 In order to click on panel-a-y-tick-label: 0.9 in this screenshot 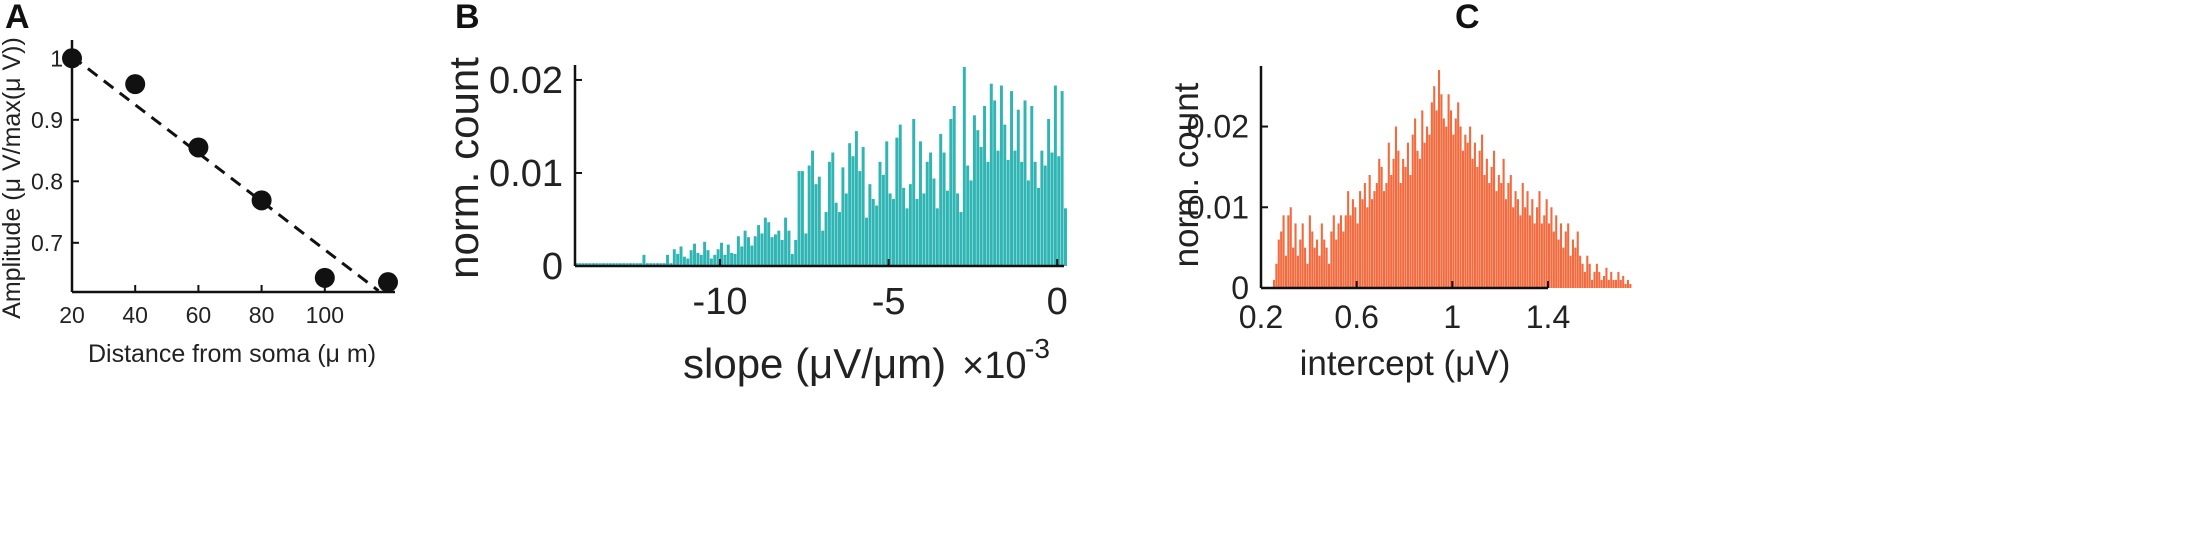, I will do `click(47, 120)`.